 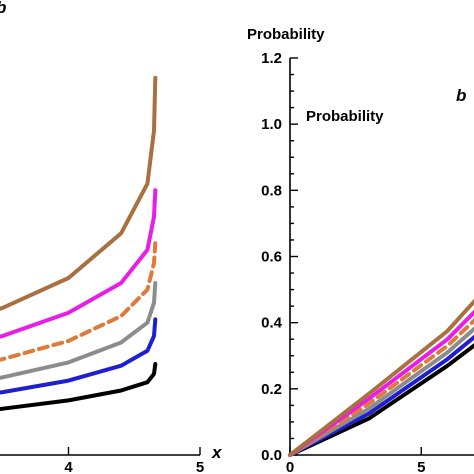 I want to click on right-y-tick-label: 0.6, so click(x=271, y=257).